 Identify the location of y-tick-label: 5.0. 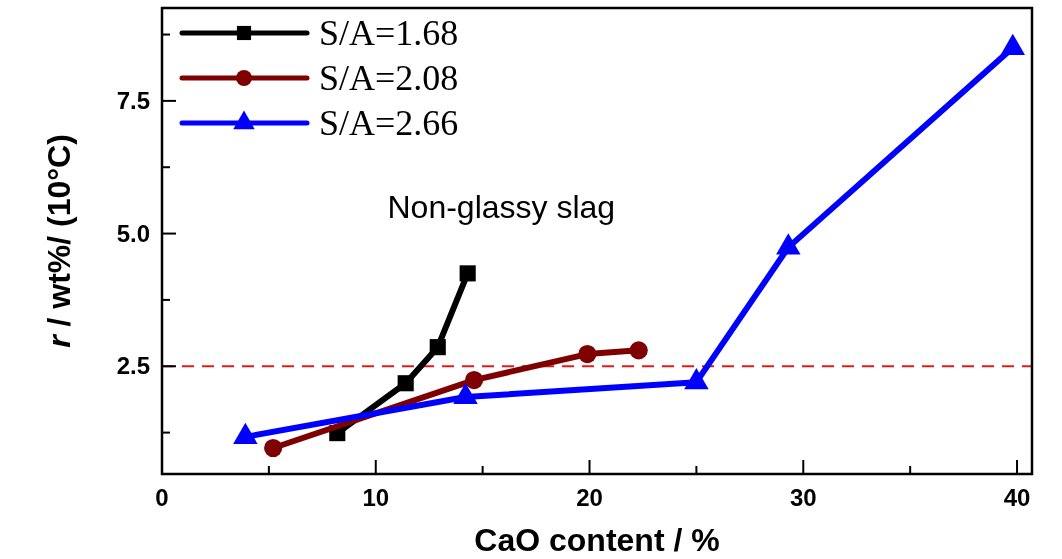
(133, 233).